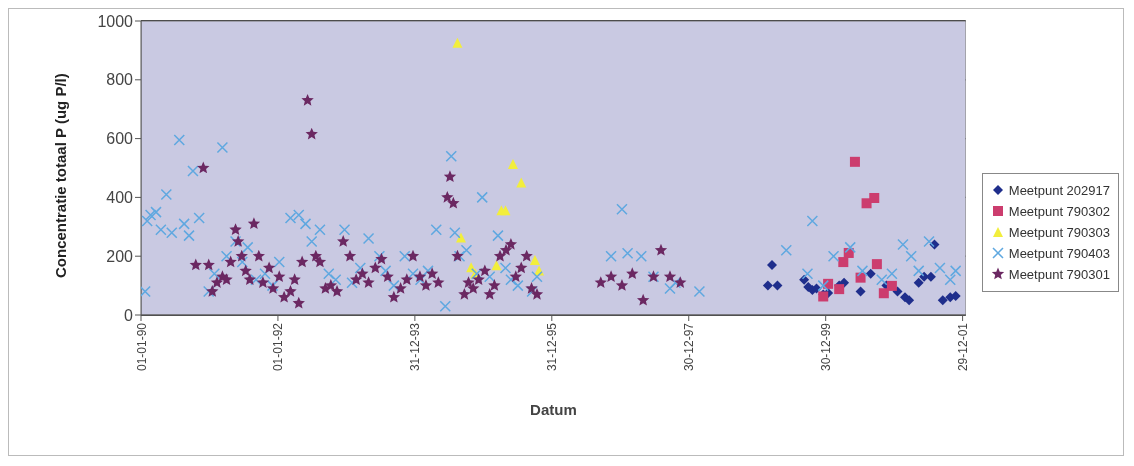  What do you see at coordinates (689, 347) in the screenshot?
I see `x-tick-label: 30-12-97` at bounding box center [689, 347].